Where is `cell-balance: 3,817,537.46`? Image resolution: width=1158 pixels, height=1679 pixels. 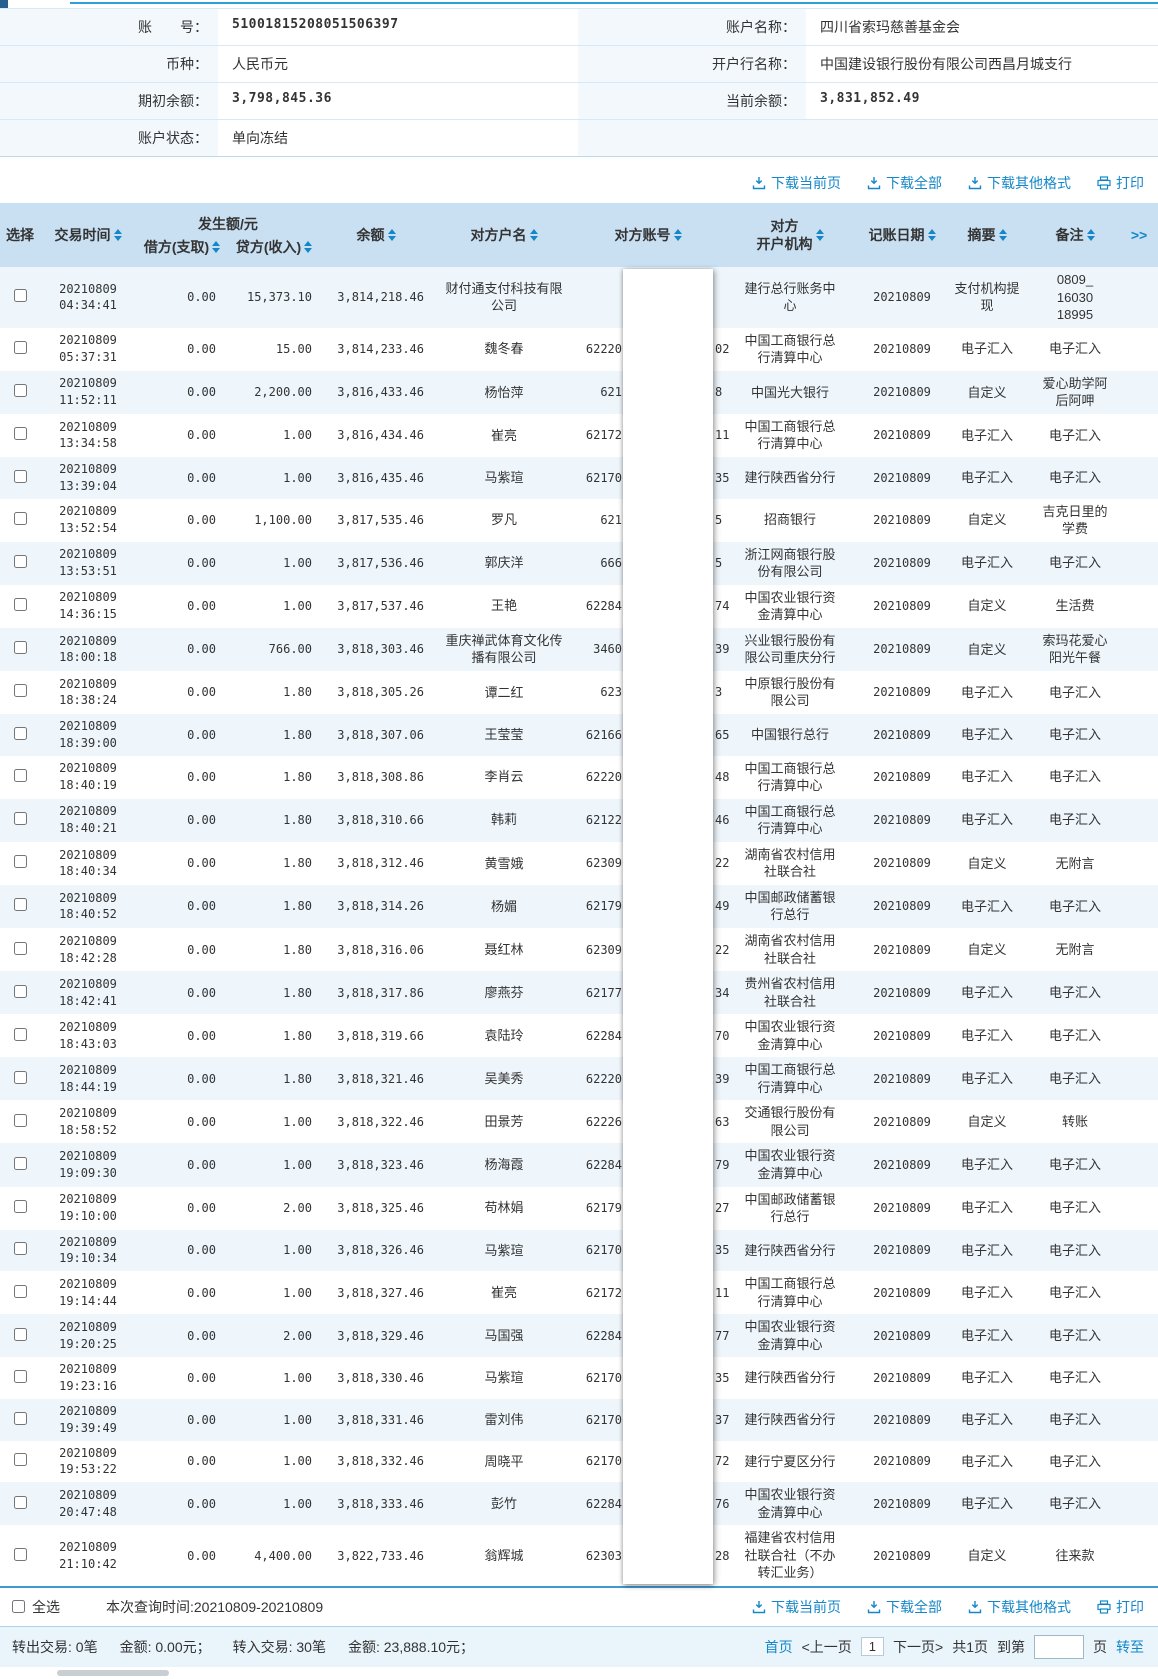 cell-balance: 3,817,537.46 is located at coordinates (380, 606).